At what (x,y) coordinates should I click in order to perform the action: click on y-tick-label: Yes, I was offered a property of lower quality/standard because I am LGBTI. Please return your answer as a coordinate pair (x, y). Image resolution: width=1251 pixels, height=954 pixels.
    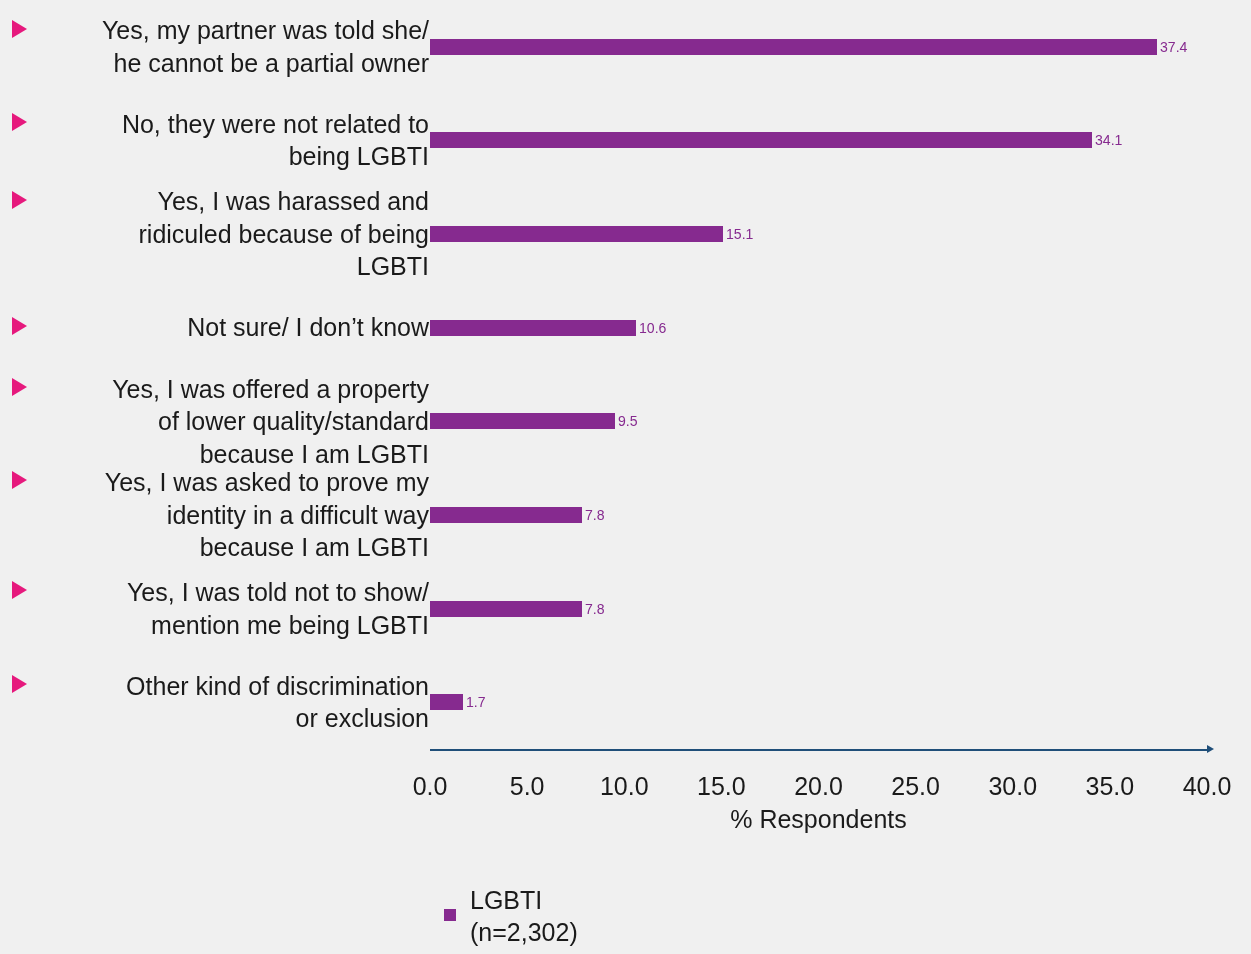
    Looking at the image, I should click on (271, 421).